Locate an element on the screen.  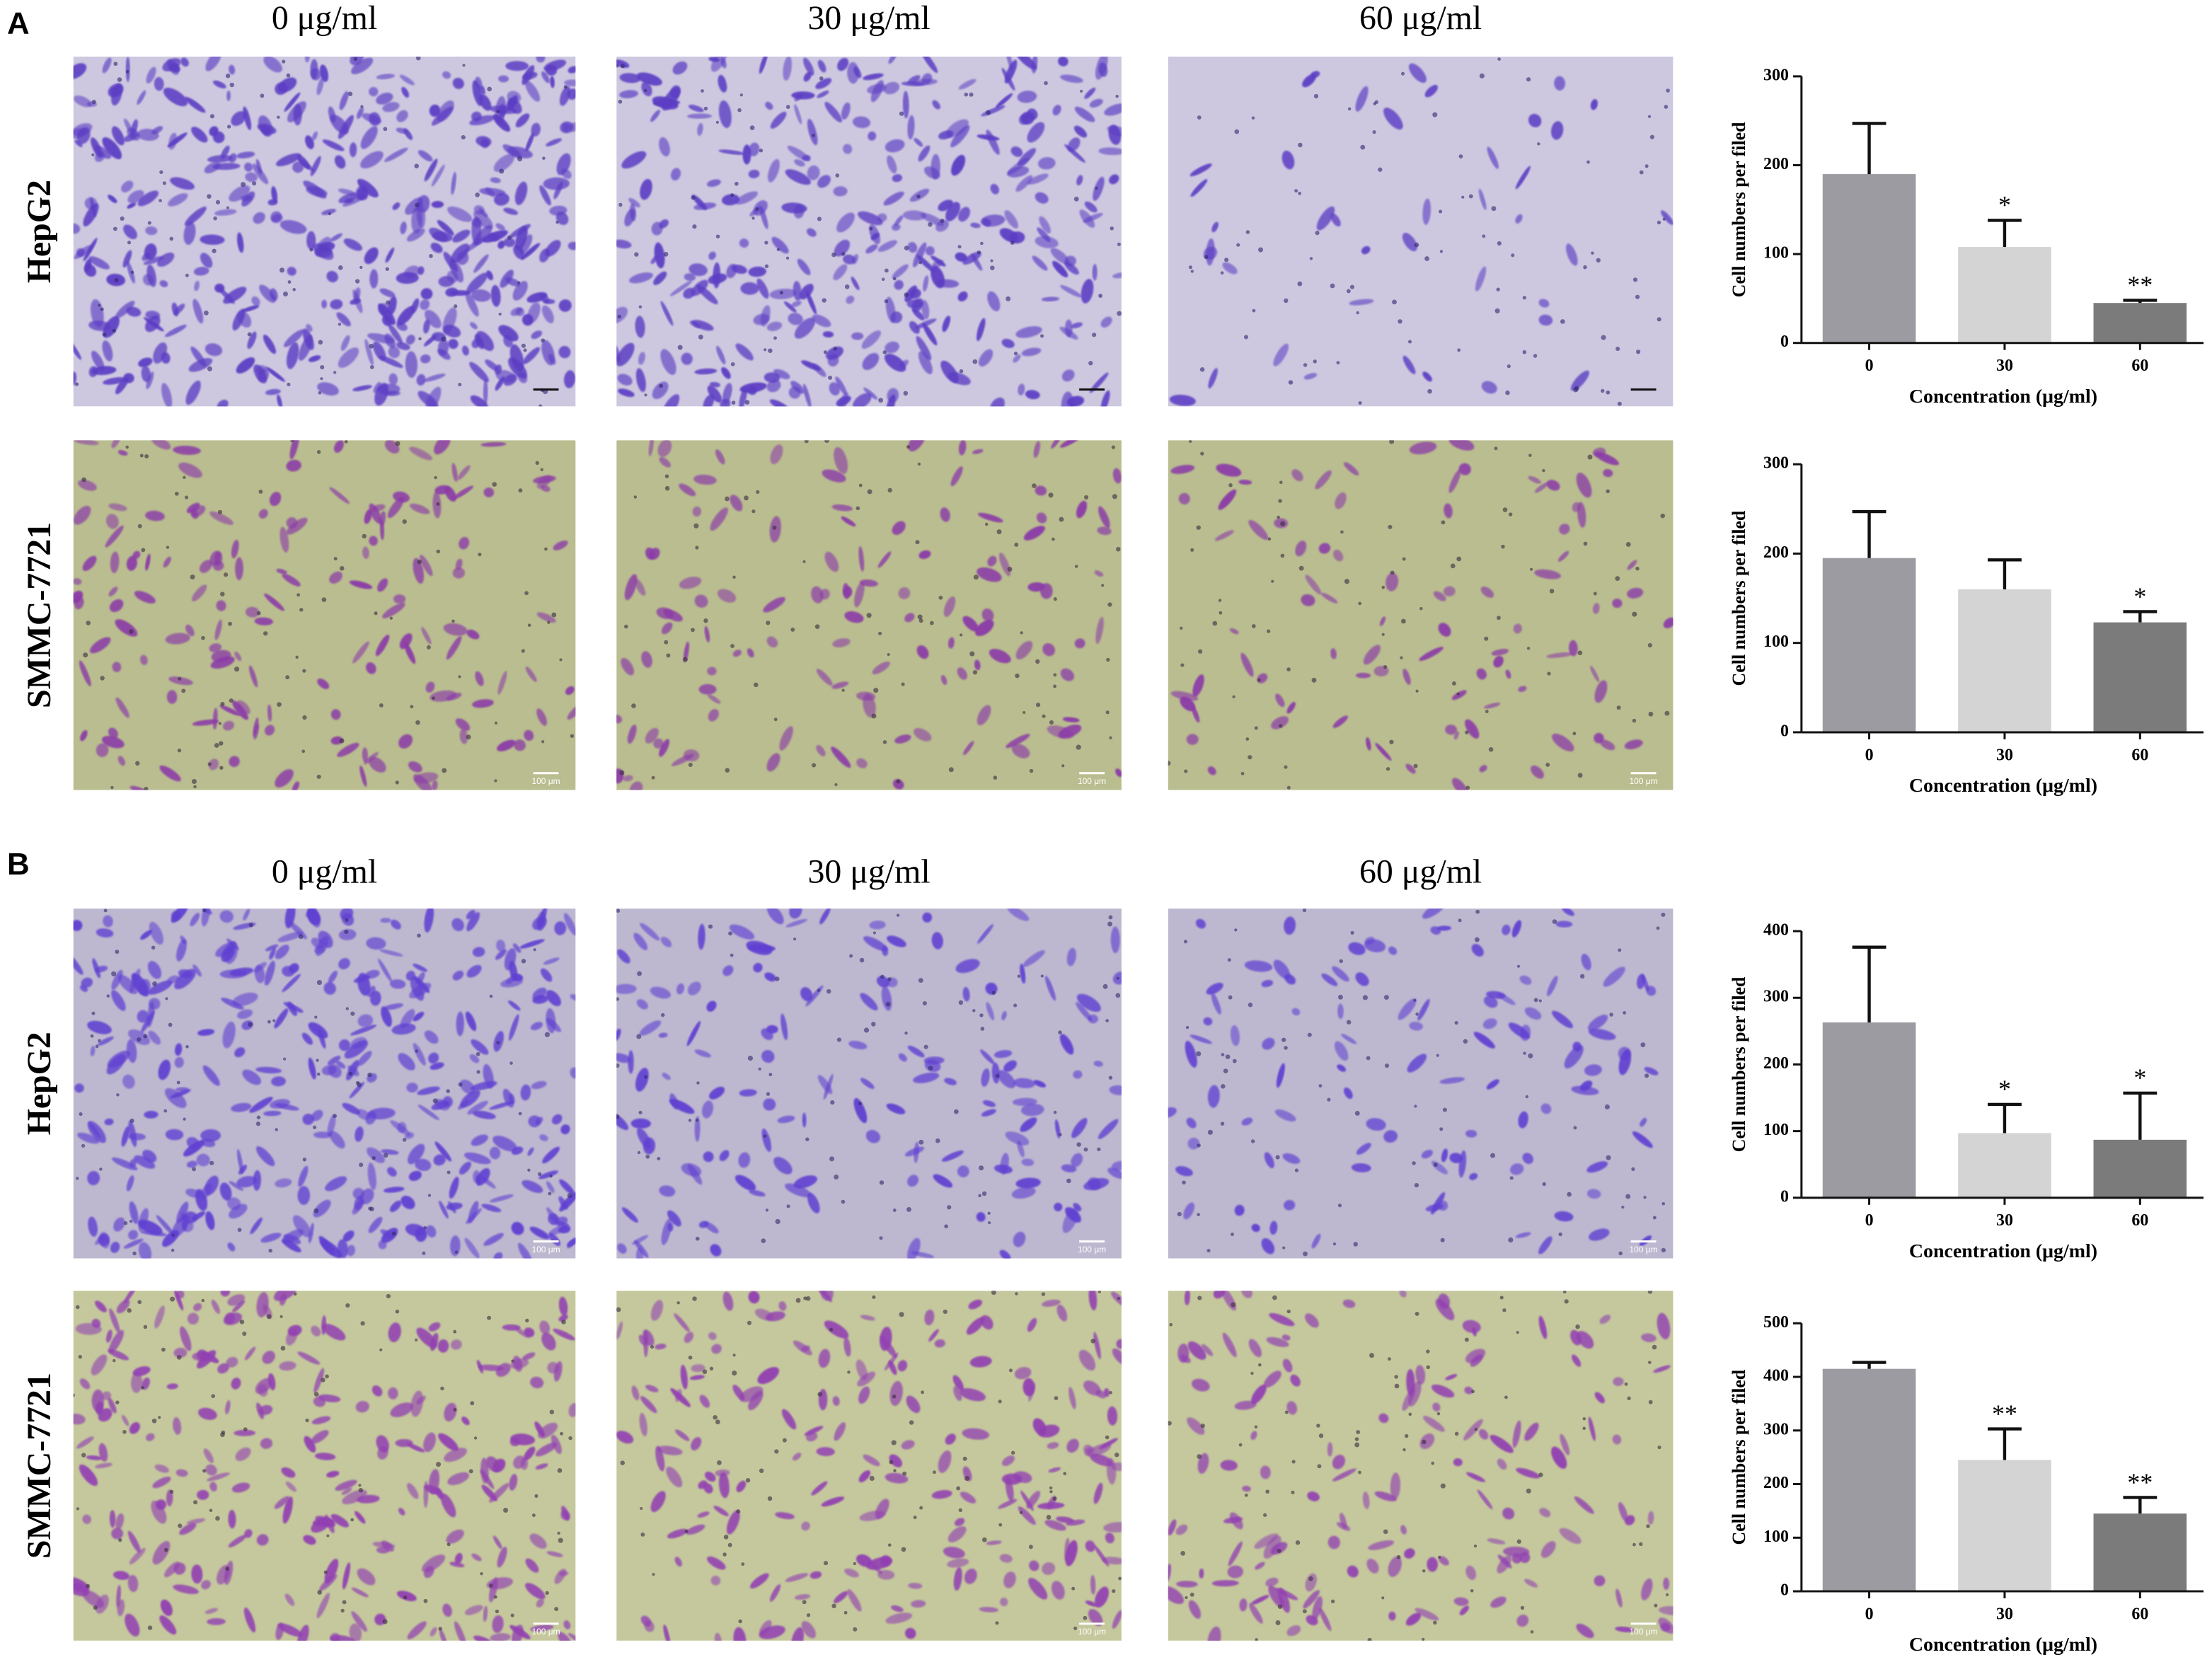
scale-label: 100 μm is located at coordinates (1644, 1632).